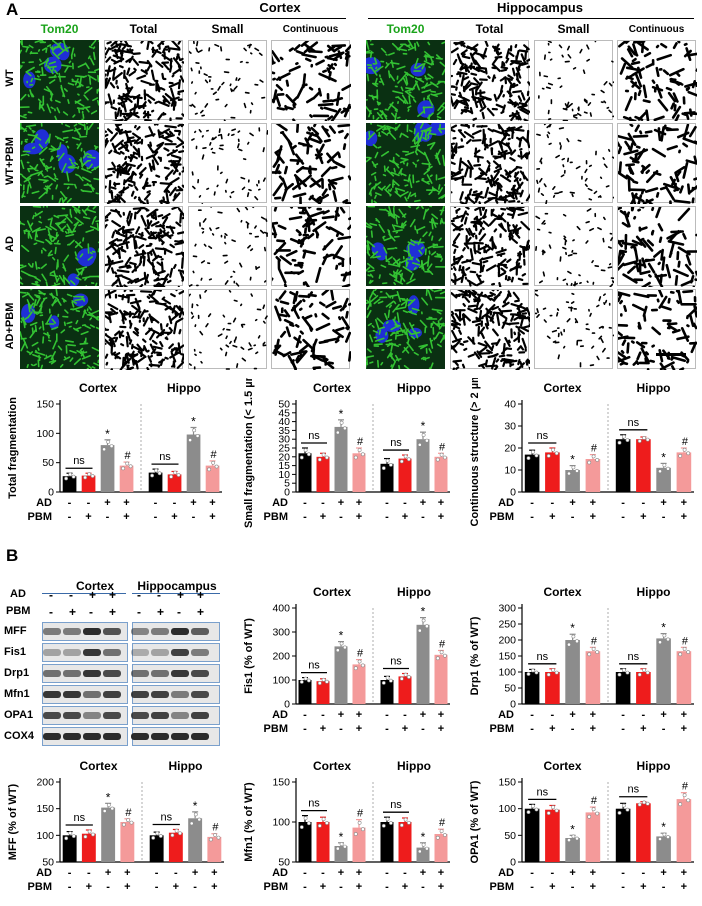  Describe the element at coordinates (249, 822) in the screenshot. I see `chart-ylabel: Mfn1 (% of WT)` at that location.